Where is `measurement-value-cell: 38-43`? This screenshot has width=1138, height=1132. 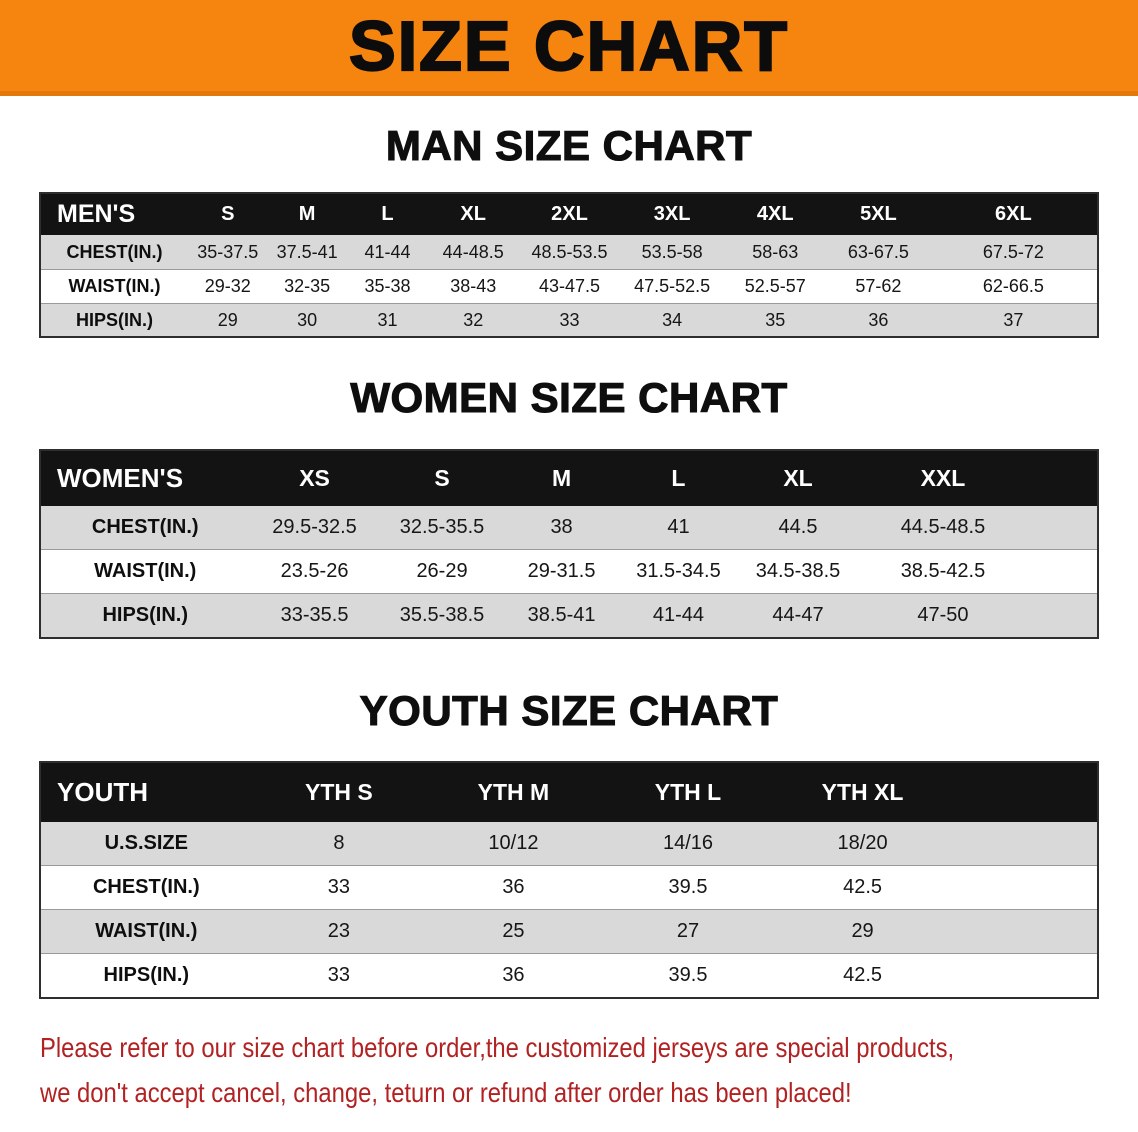
measurement-value-cell: 38-43 is located at coordinates (473, 285).